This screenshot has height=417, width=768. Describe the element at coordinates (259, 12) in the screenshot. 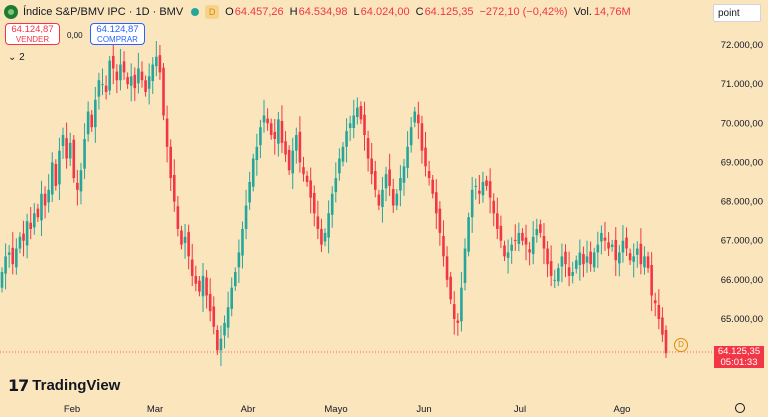

I see `open-value: 64.457,26` at that location.